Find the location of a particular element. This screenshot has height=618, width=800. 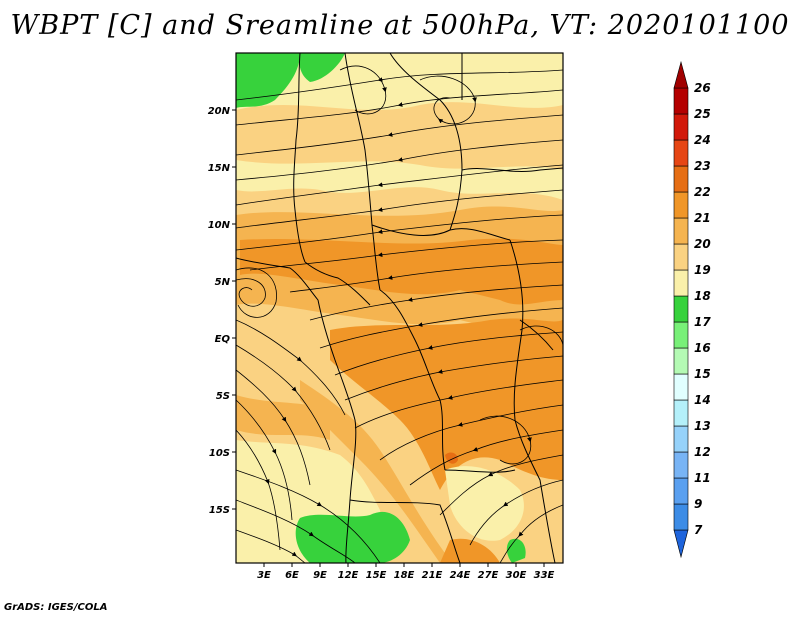

colorbar-label: 22 is located at coordinates (702, 192).